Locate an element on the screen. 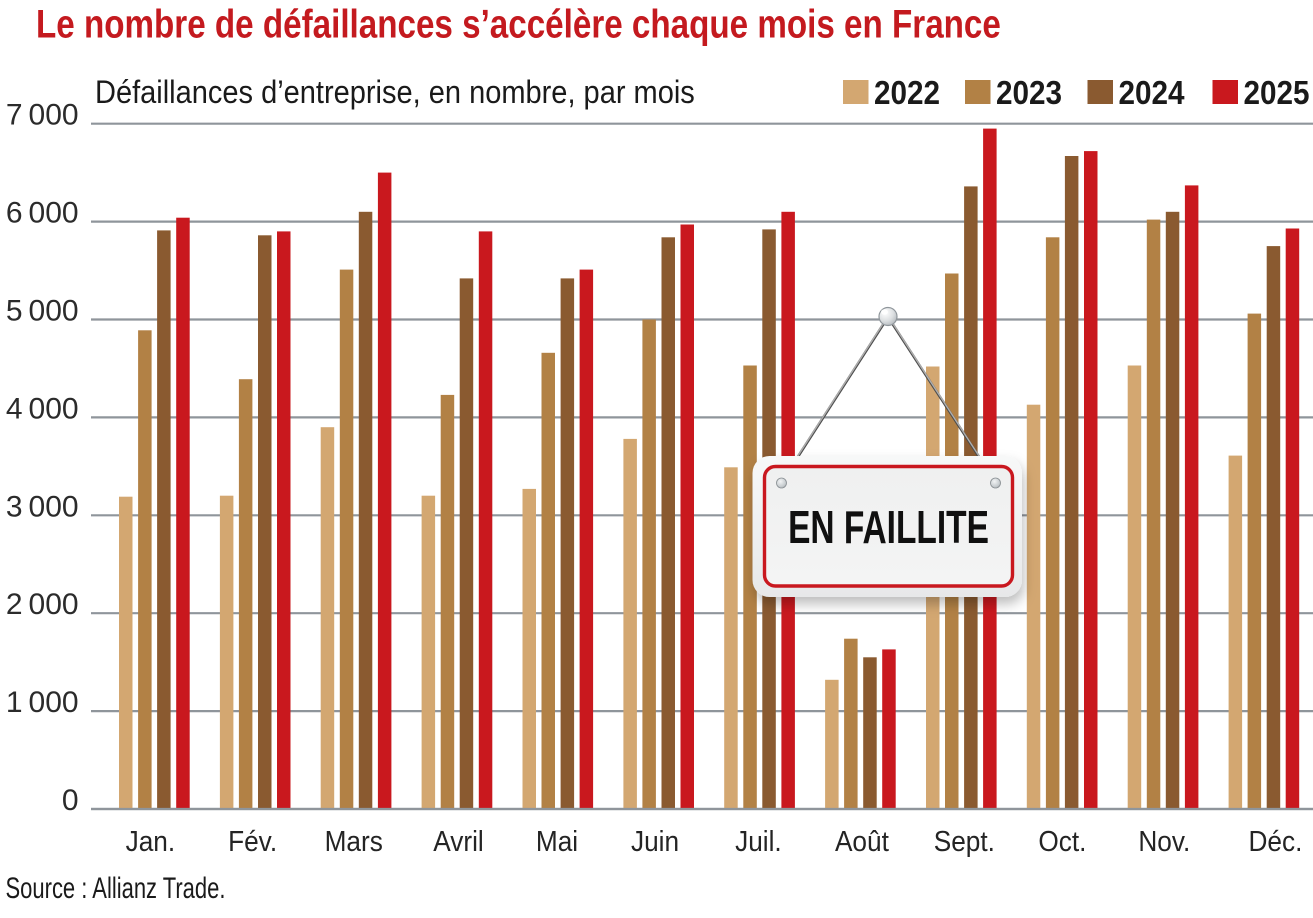 Image resolution: width=1313 pixels, height=918 pixels. svg-text: Oct. is located at coordinates (1062, 841).